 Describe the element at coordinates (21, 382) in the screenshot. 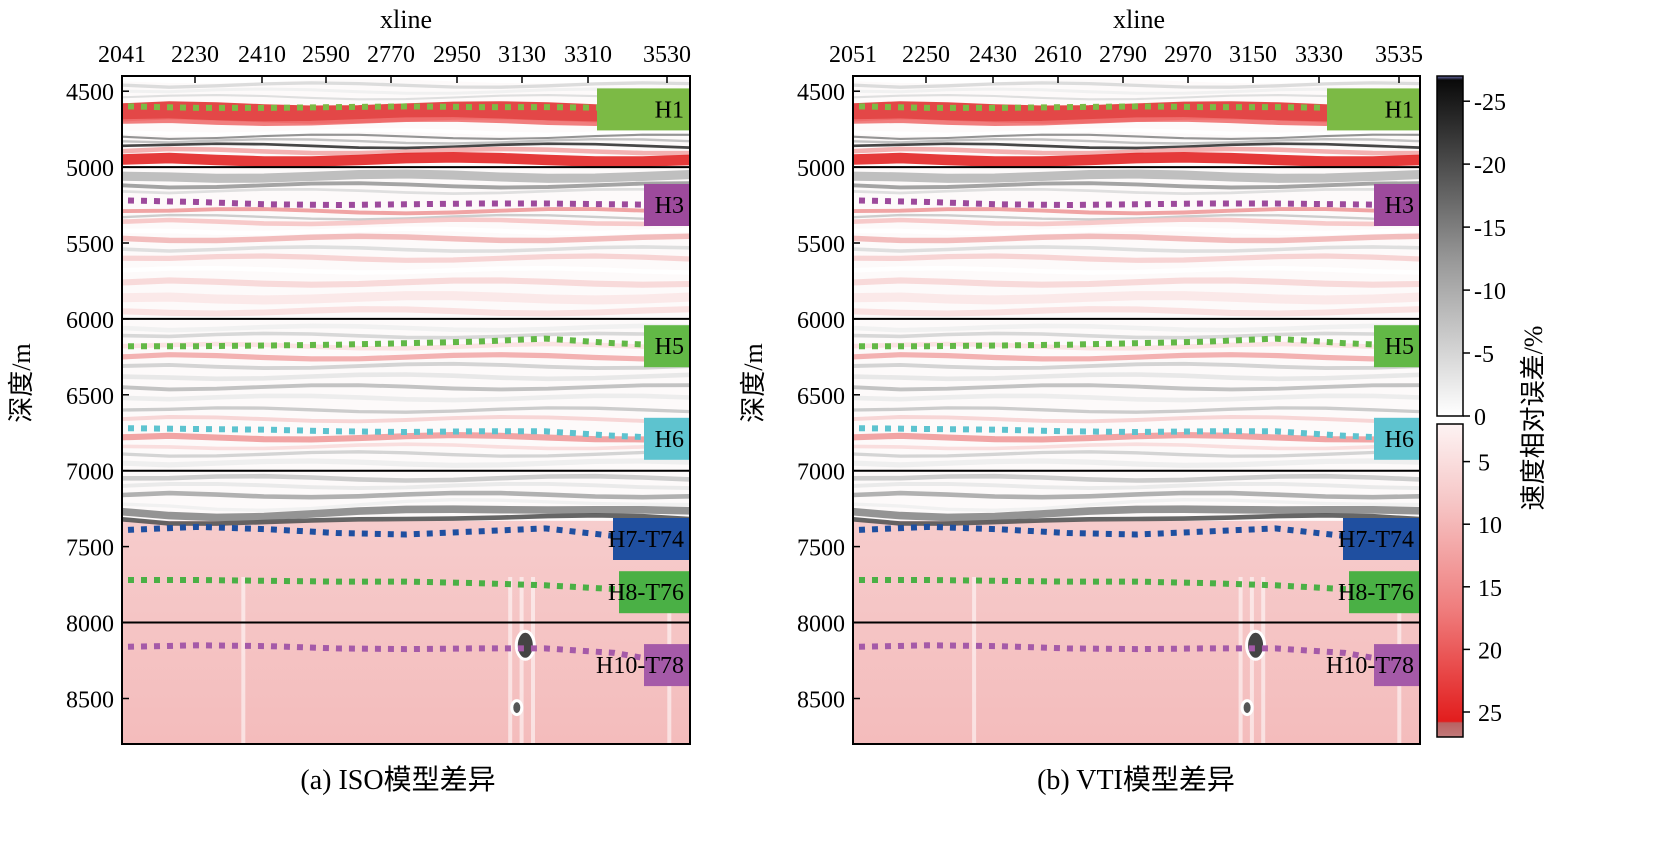

I see `y-axis-title: 深度/m` at that location.